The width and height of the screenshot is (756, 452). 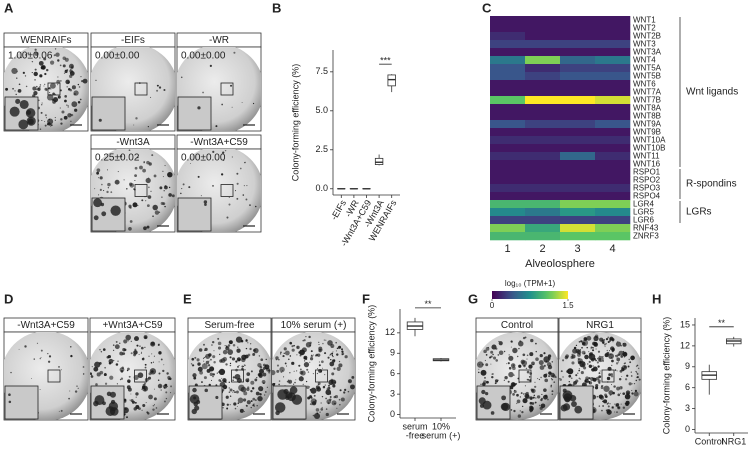 I want to click on y-tick-label: 2.5, so click(x=321, y=149).